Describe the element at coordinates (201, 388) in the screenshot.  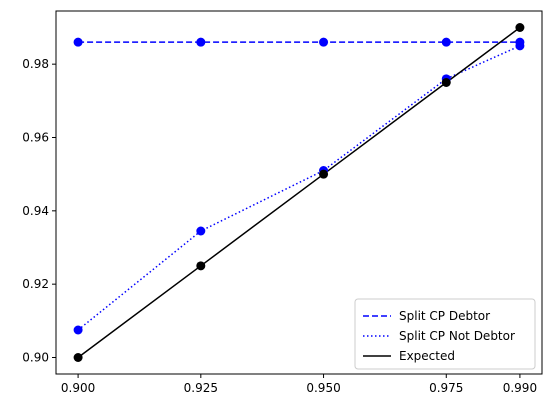
I see `x-tick-label: 0.925` at that location.